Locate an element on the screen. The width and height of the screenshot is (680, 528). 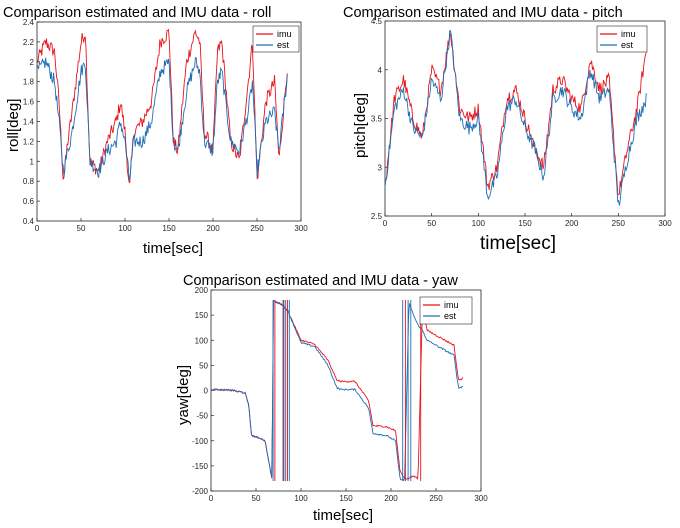
y-tick-label: 1 is located at coordinates (32, 161).